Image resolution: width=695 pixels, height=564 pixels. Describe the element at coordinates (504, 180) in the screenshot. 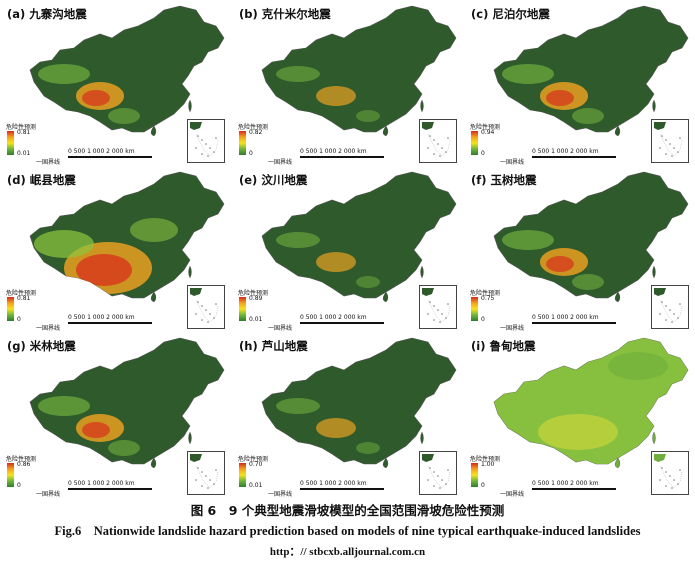

I see `panel-title: (f) 玉树地震` at that location.